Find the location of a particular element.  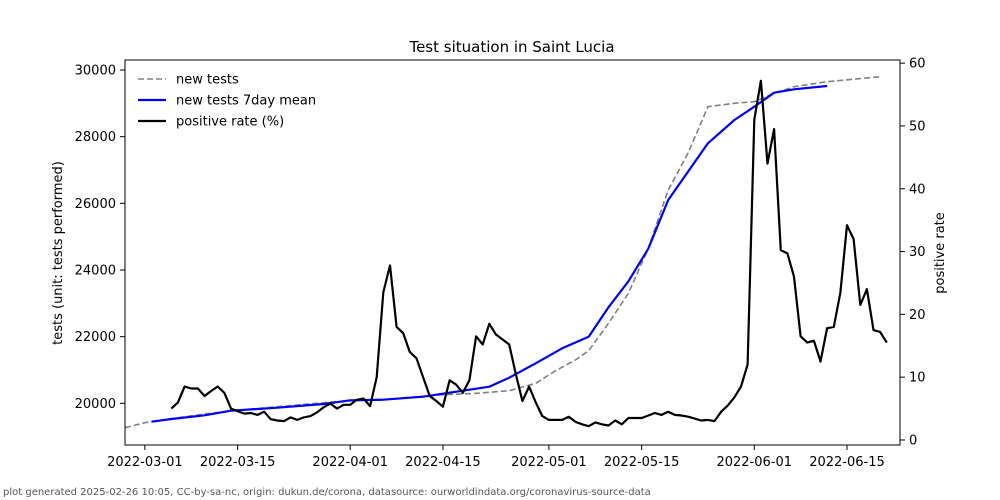

x-tick-label: 2022-05-15 is located at coordinates (642, 462).